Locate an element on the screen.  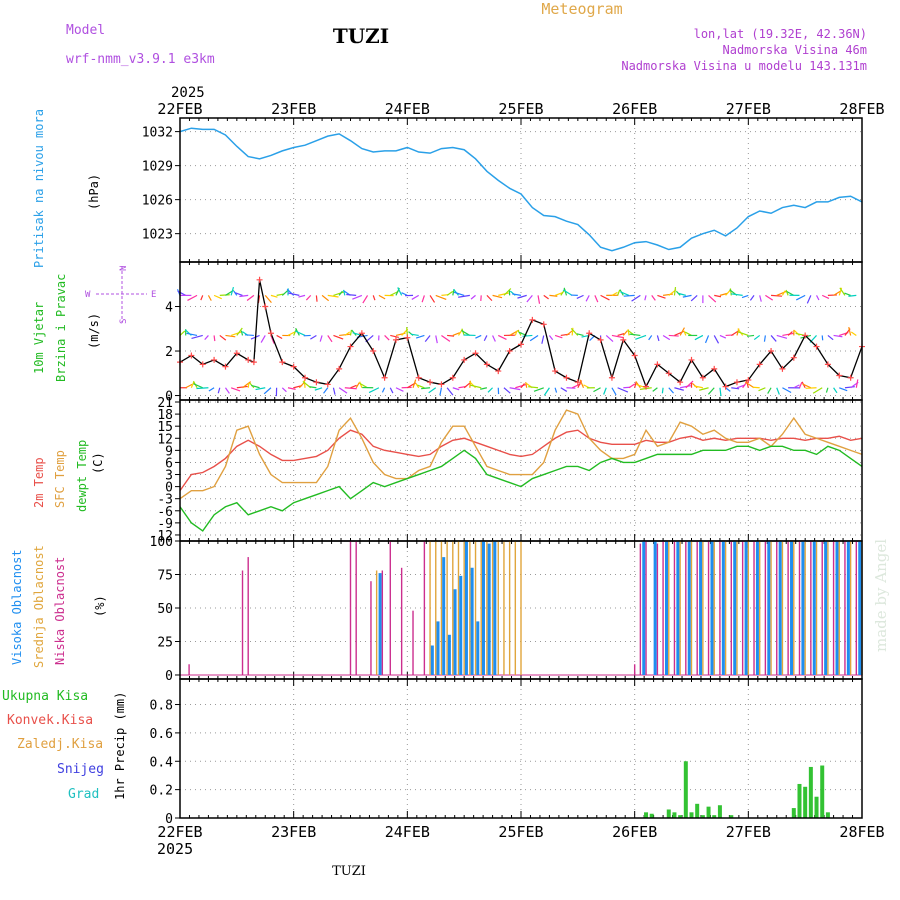
y-tick-label: 0 is located at coordinates (169, 488).